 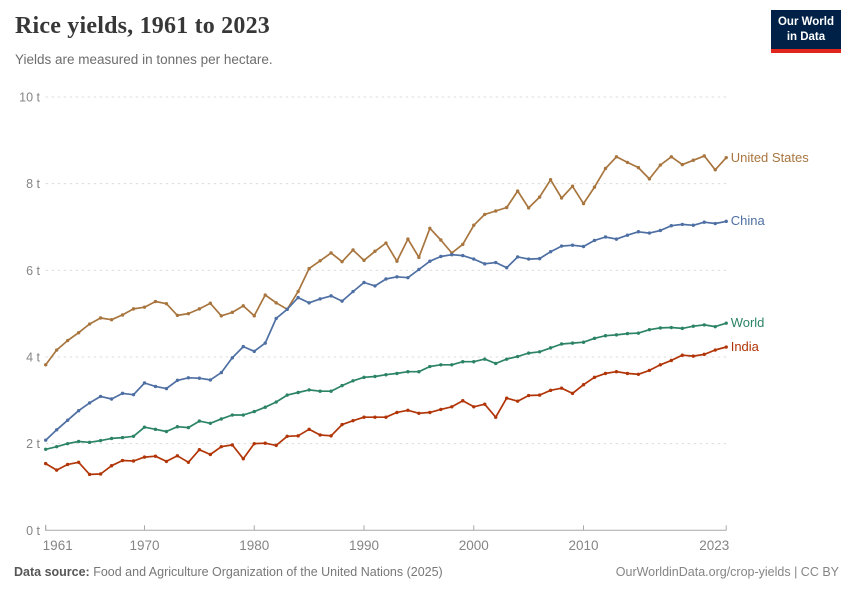 I want to click on x-axis-tick-label: 1980, so click(x=254, y=545).